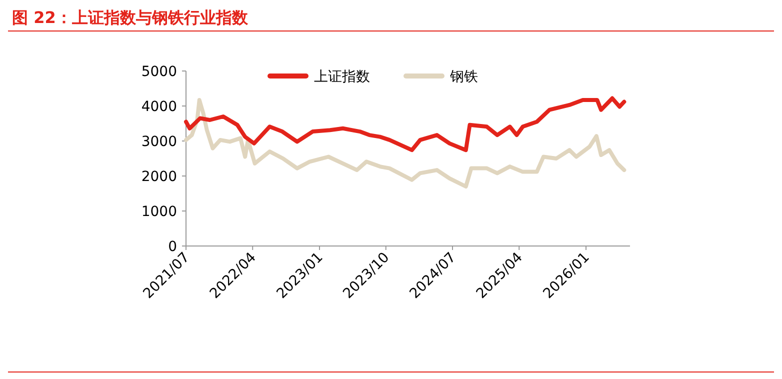 The image size is (782, 379). What do you see at coordinates (159, 107) in the screenshot?
I see `y-tick-label: 4000` at bounding box center [159, 107].